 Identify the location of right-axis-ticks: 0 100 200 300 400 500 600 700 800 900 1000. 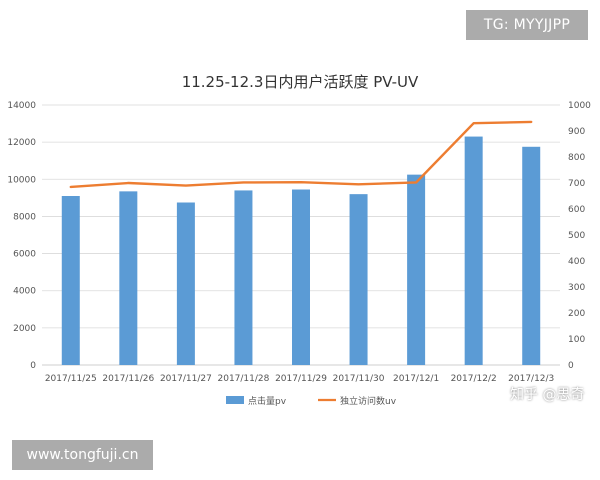
(579, 236).